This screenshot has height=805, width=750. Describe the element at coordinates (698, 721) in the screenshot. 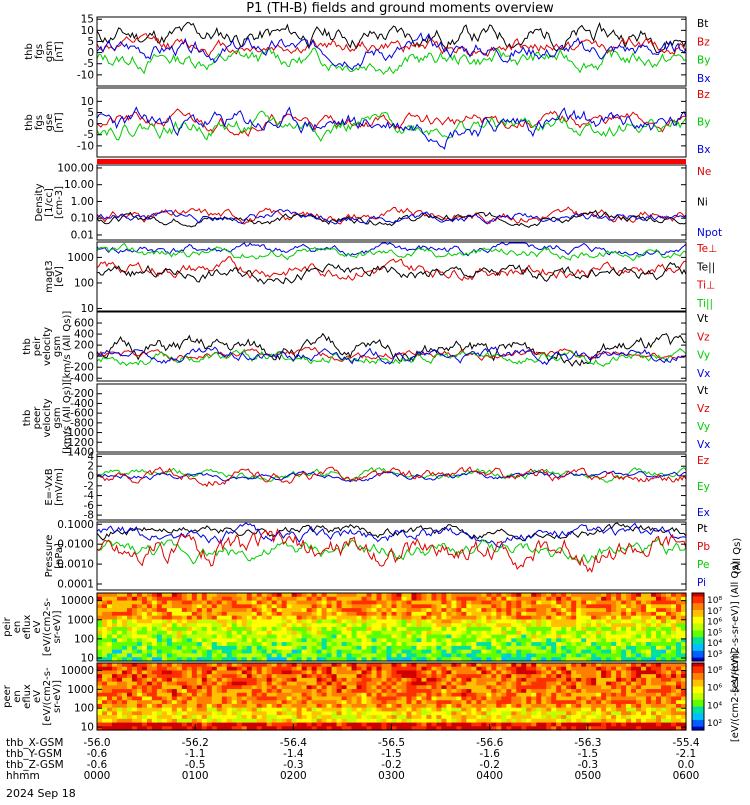

I see `colorbar-segment` at that location.